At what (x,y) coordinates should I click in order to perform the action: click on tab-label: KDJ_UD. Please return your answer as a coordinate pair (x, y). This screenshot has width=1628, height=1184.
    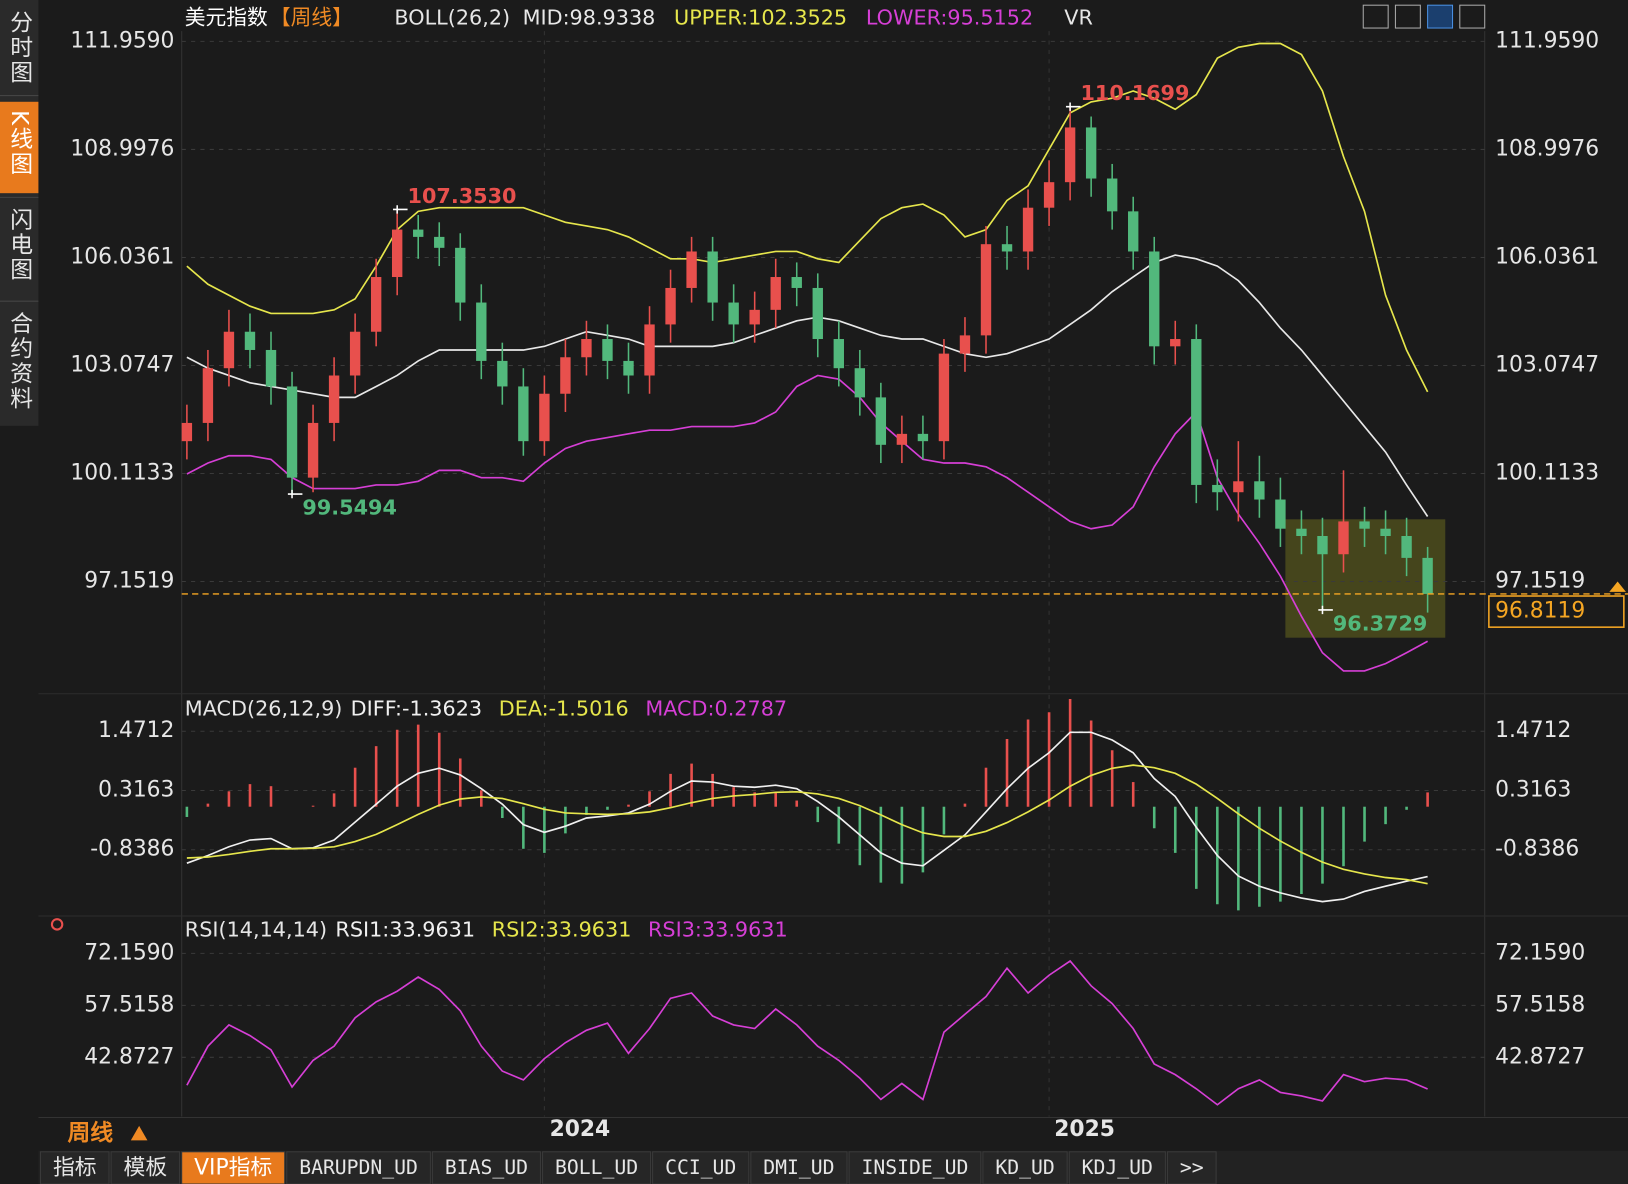
    Looking at the image, I should click on (1117, 1167).